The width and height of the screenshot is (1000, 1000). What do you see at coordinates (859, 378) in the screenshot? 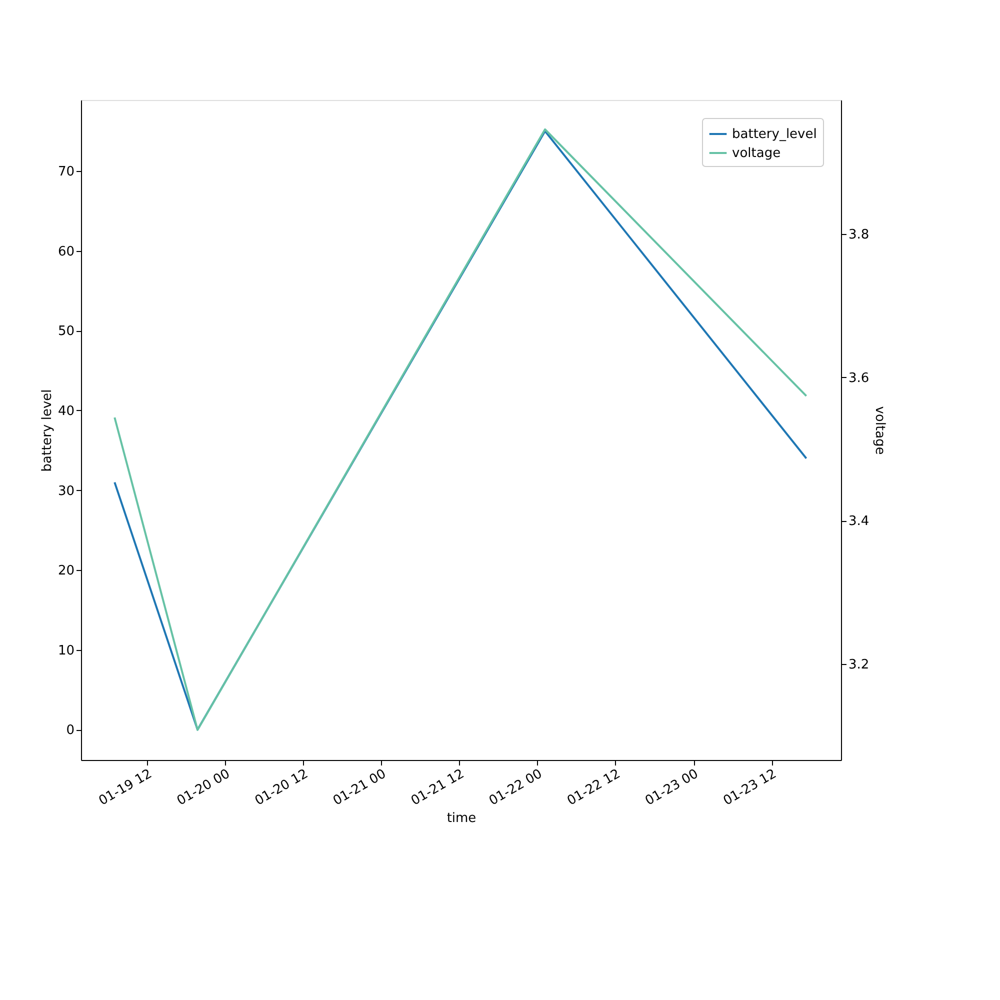
I see `y2-tick-label: 3.6` at bounding box center [859, 378].